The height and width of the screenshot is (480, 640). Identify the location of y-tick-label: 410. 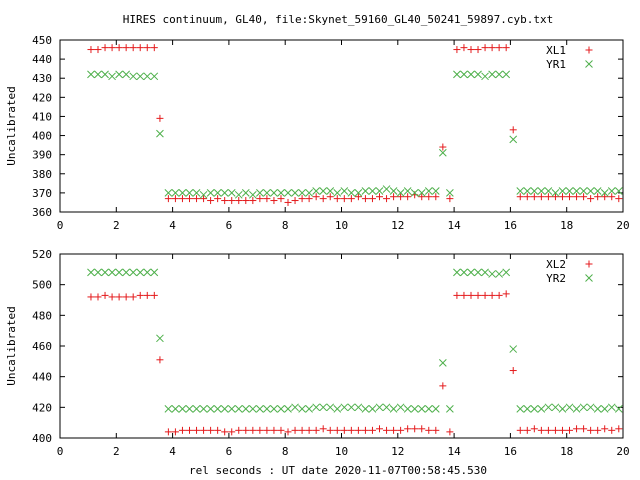
(42, 116).